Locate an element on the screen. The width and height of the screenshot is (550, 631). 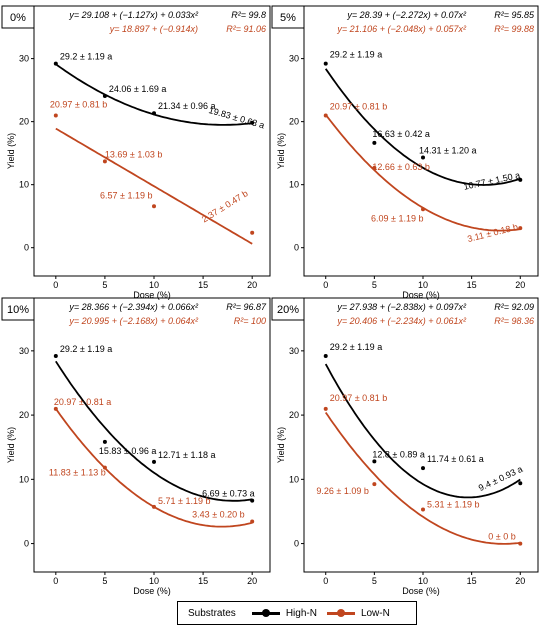
panel-3-r2-high: R²= 96.87 is located at coordinates (246, 307).